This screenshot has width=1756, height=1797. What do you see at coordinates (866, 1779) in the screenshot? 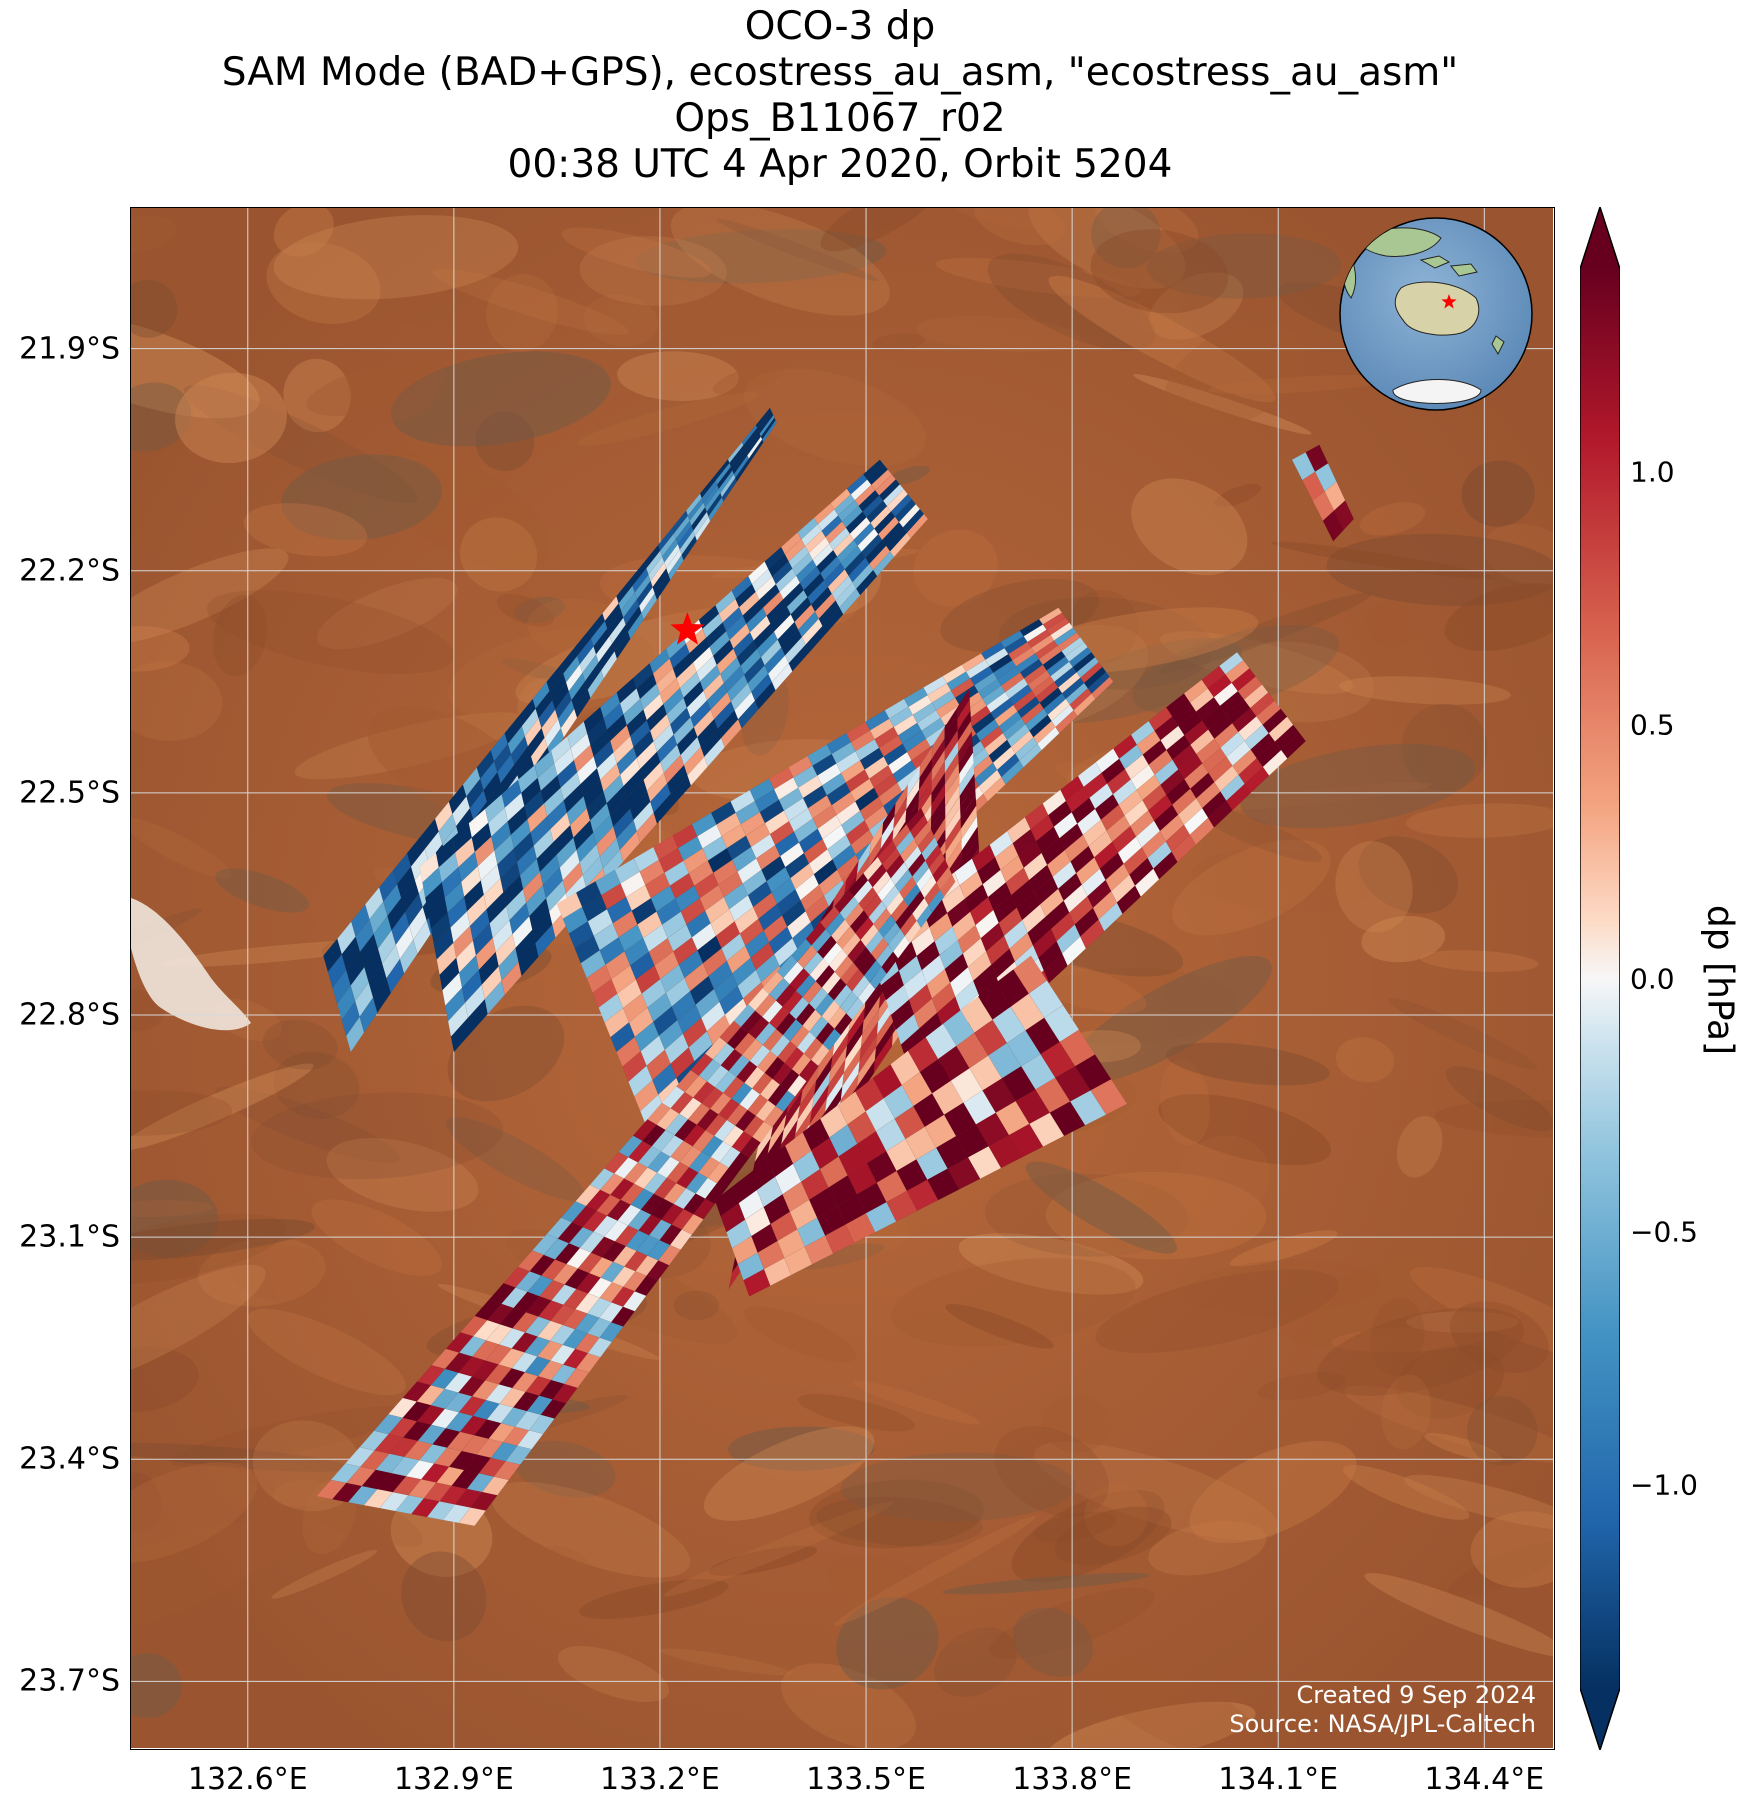
I see `lon-tick-label: 133.5°E` at bounding box center [866, 1779].